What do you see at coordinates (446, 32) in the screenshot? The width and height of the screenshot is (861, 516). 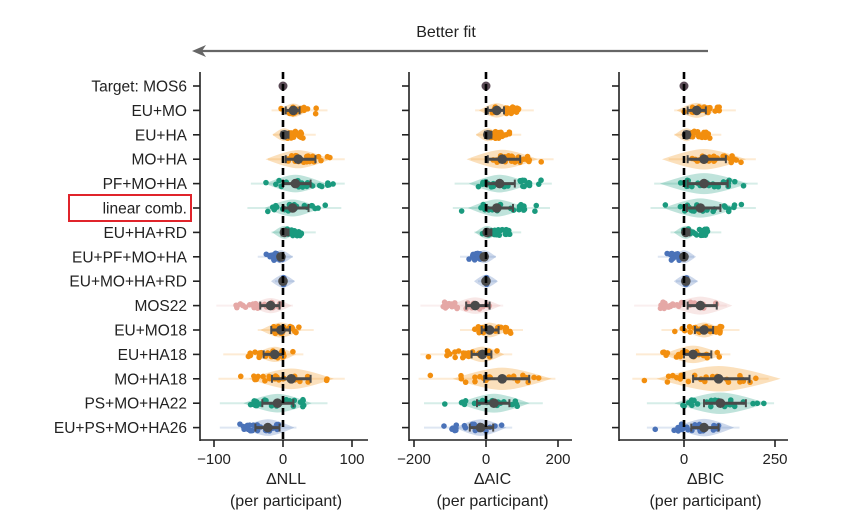 I see `annotation-label: Better fit` at bounding box center [446, 32].